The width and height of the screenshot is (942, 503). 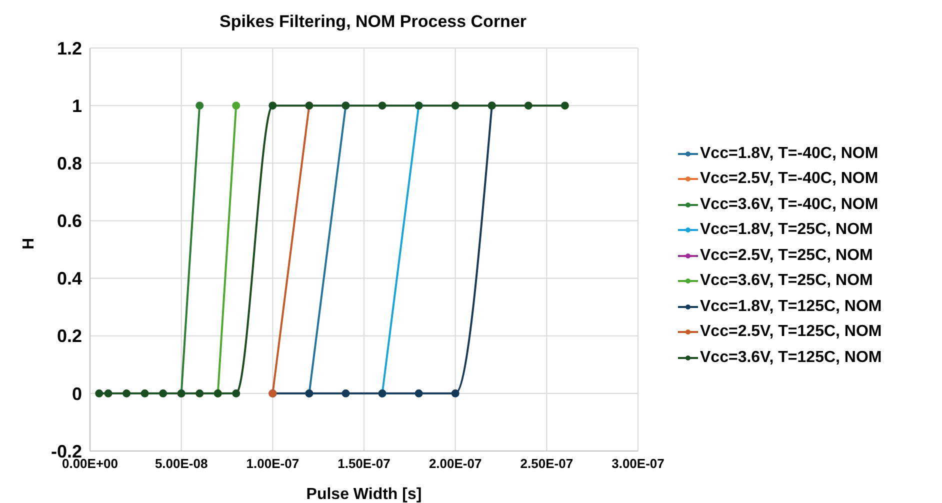 What do you see at coordinates (364, 464) in the screenshot?
I see `x-tick-label: 1.50E-07` at bounding box center [364, 464].